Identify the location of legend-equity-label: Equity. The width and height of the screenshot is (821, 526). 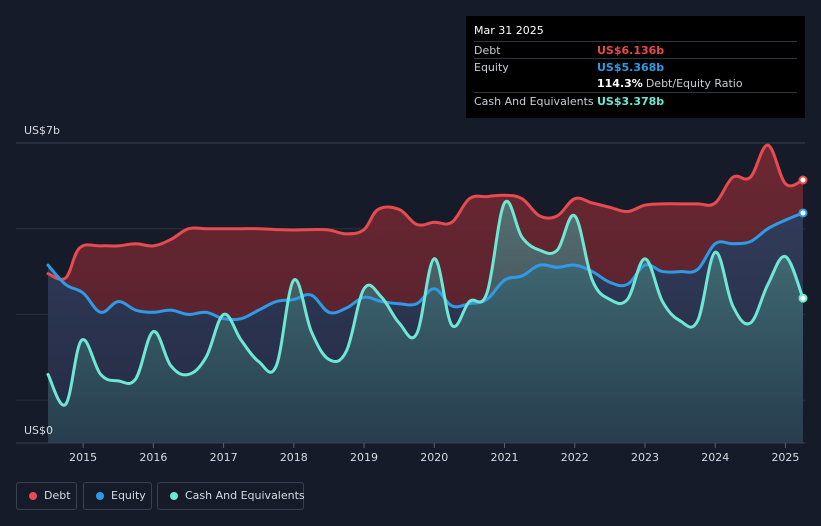
(128, 495).